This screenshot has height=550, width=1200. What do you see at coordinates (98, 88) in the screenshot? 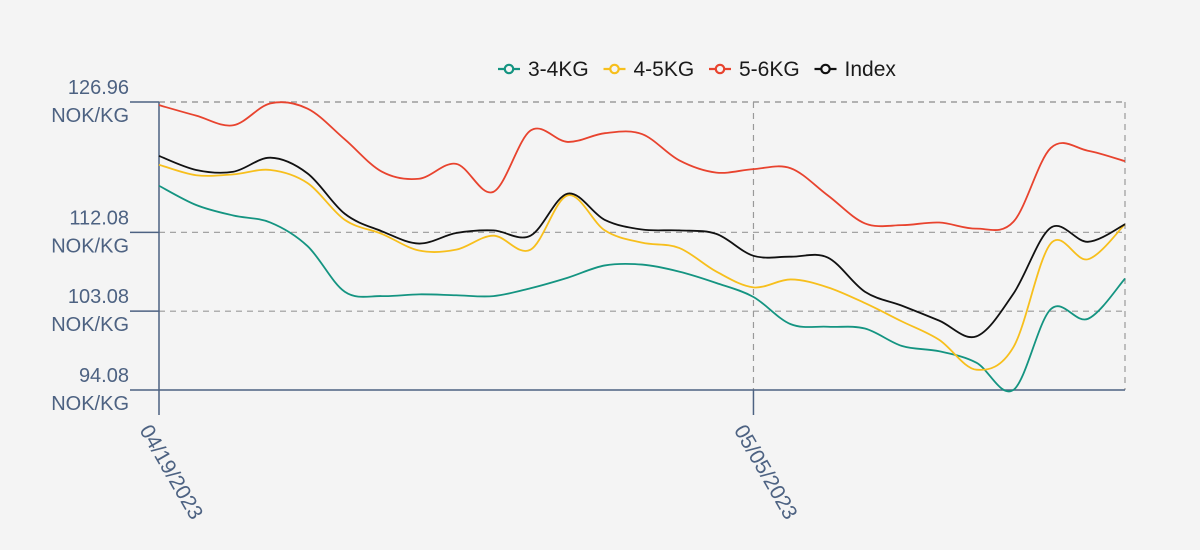
I see `y-tick-label: 126.96` at bounding box center [98, 88].